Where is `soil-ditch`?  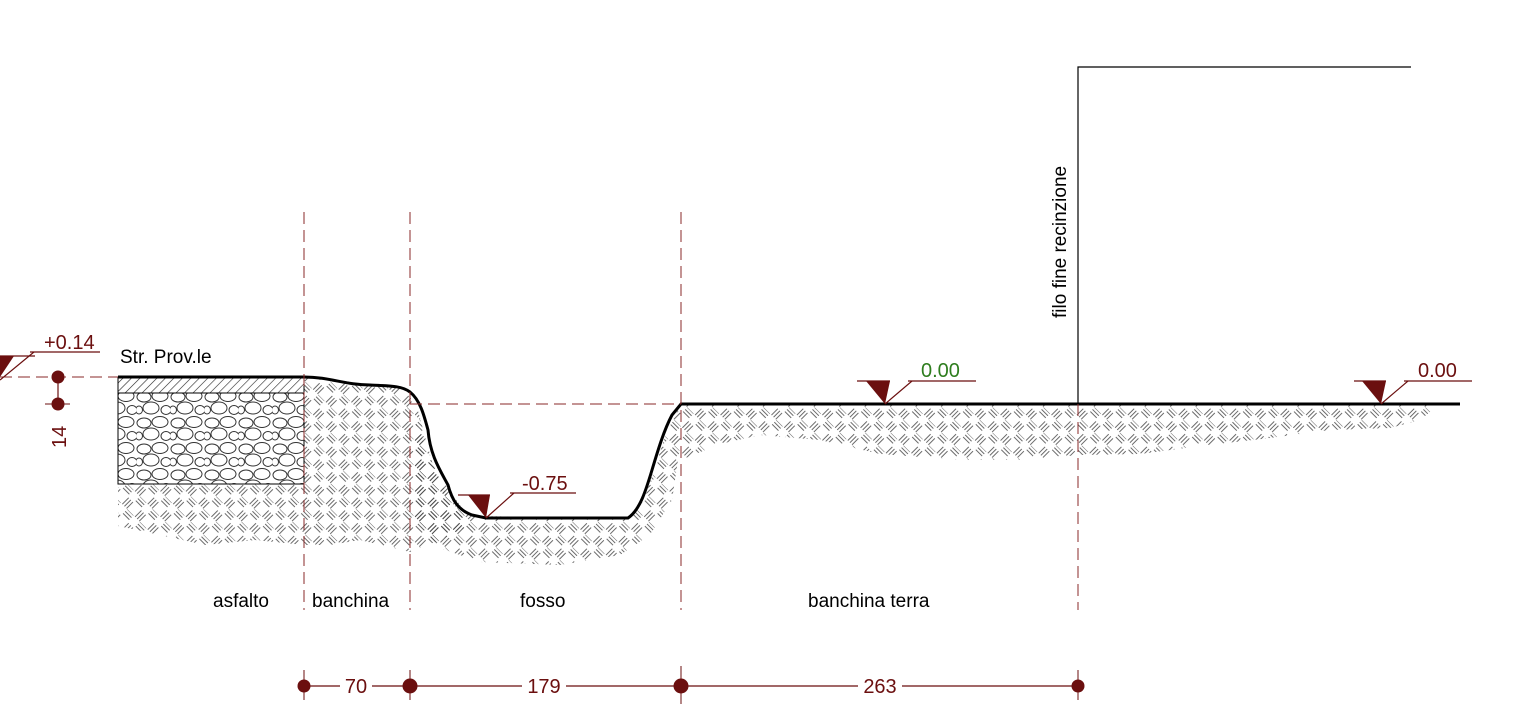 soil-ditch is located at coordinates (548, 482).